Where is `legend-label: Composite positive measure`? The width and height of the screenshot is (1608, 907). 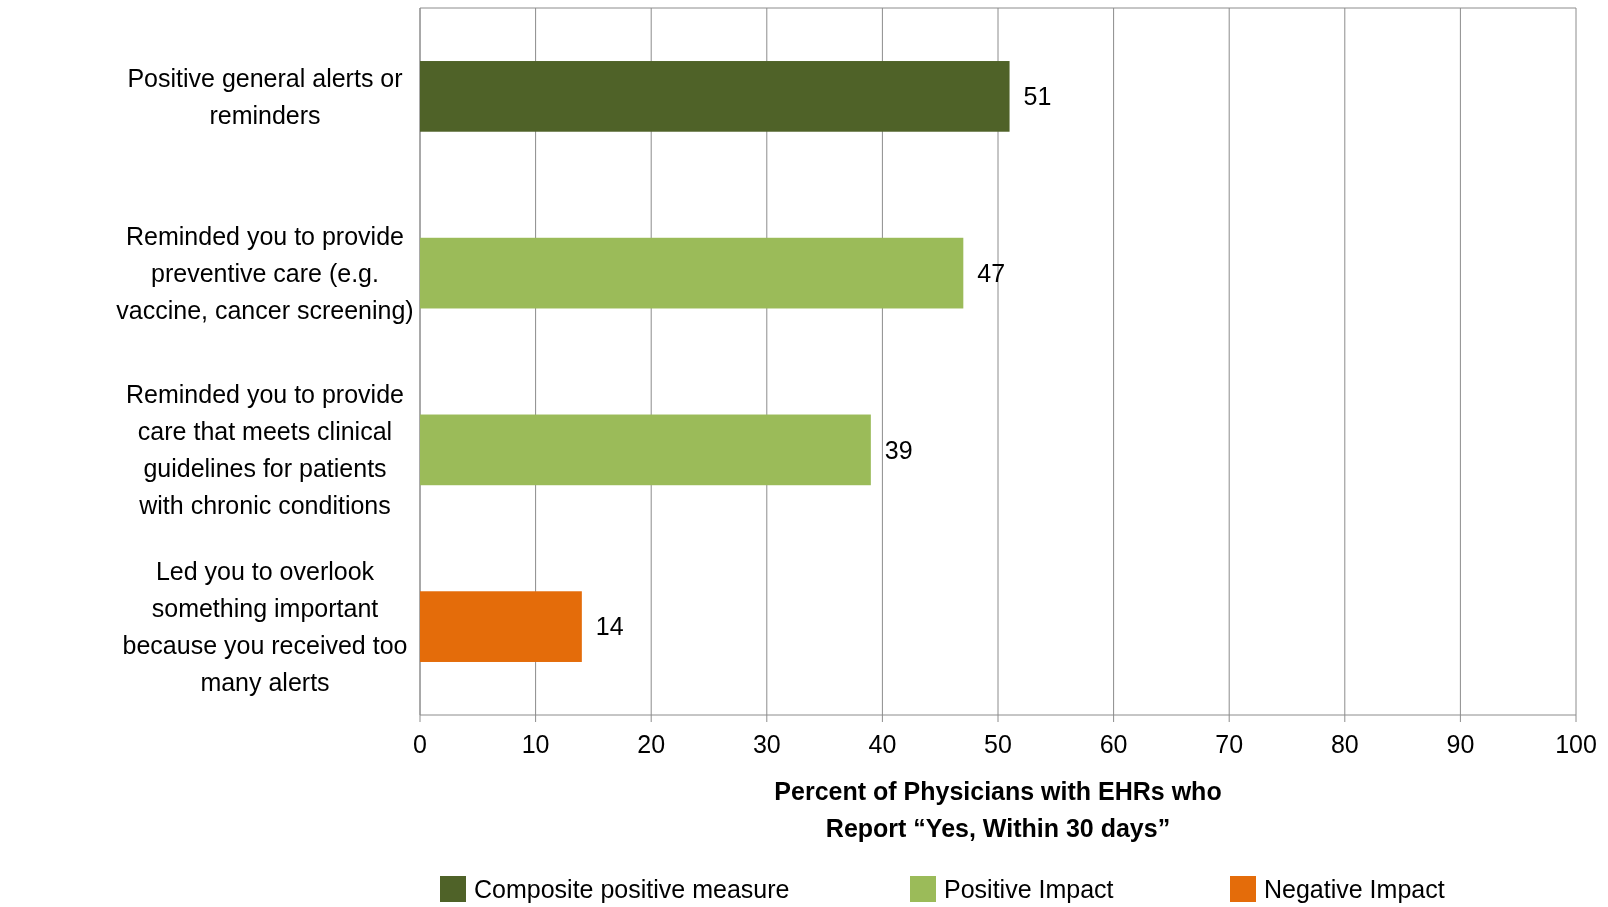
legend-label: Composite positive measure is located at coordinates (632, 888).